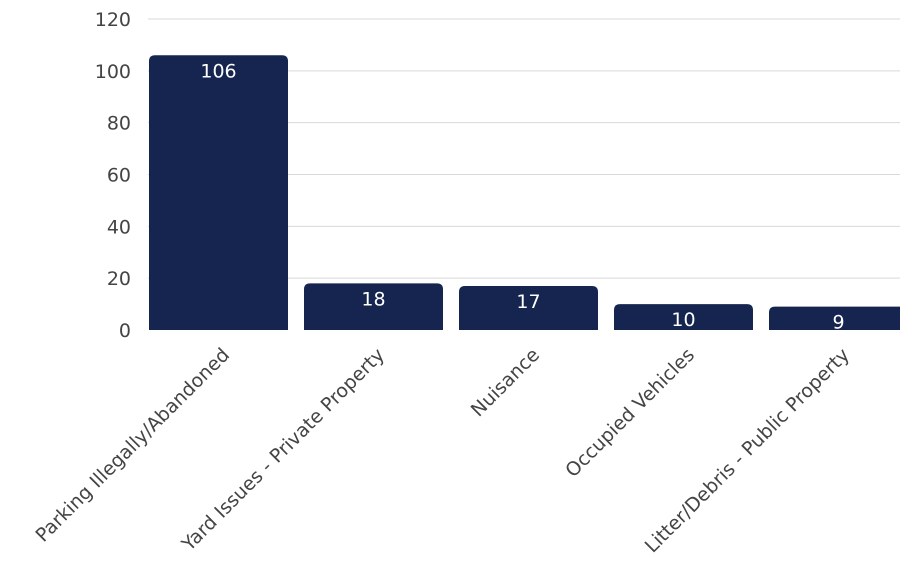  What do you see at coordinates (505, 382) in the screenshot?
I see `x-category-label: Nuisance` at bounding box center [505, 382].